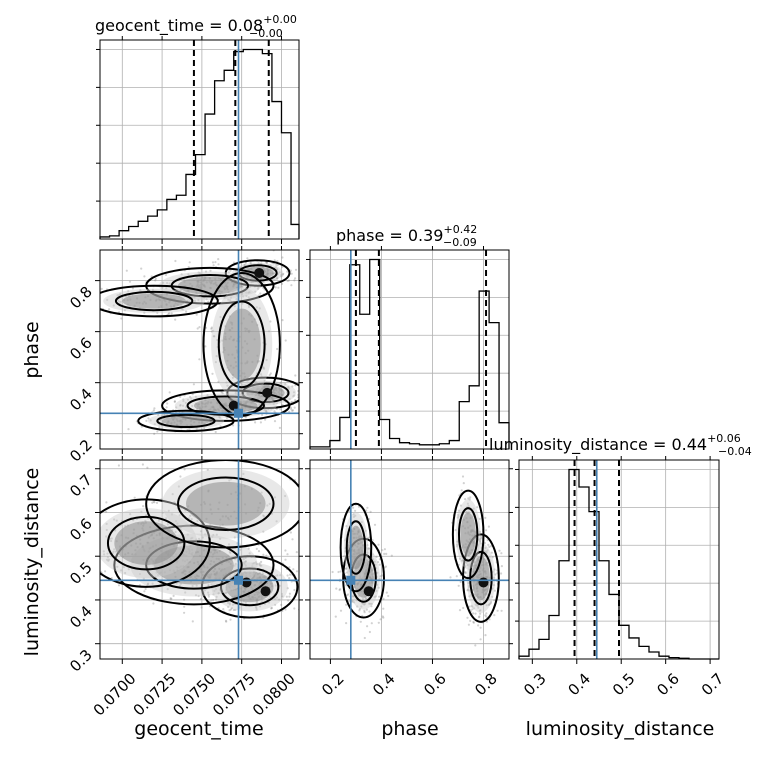  I want to click on panel-frame, so click(409, 349).